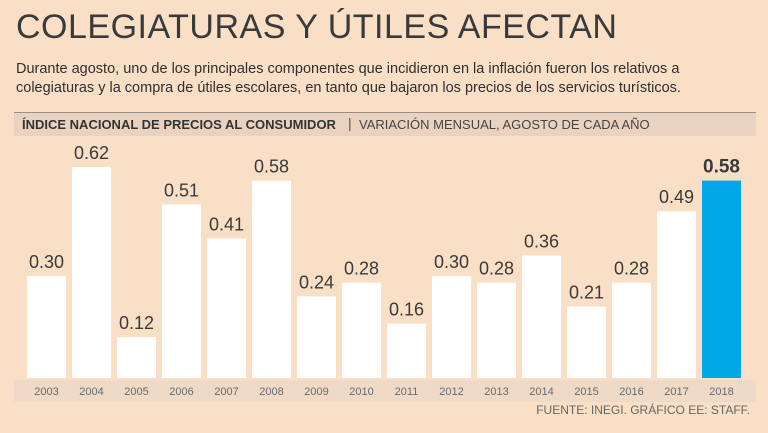 This screenshot has height=433, width=768. Describe the element at coordinates (631, 392) in the screenshot. I see `x-tick-2016: 2016` at that location.